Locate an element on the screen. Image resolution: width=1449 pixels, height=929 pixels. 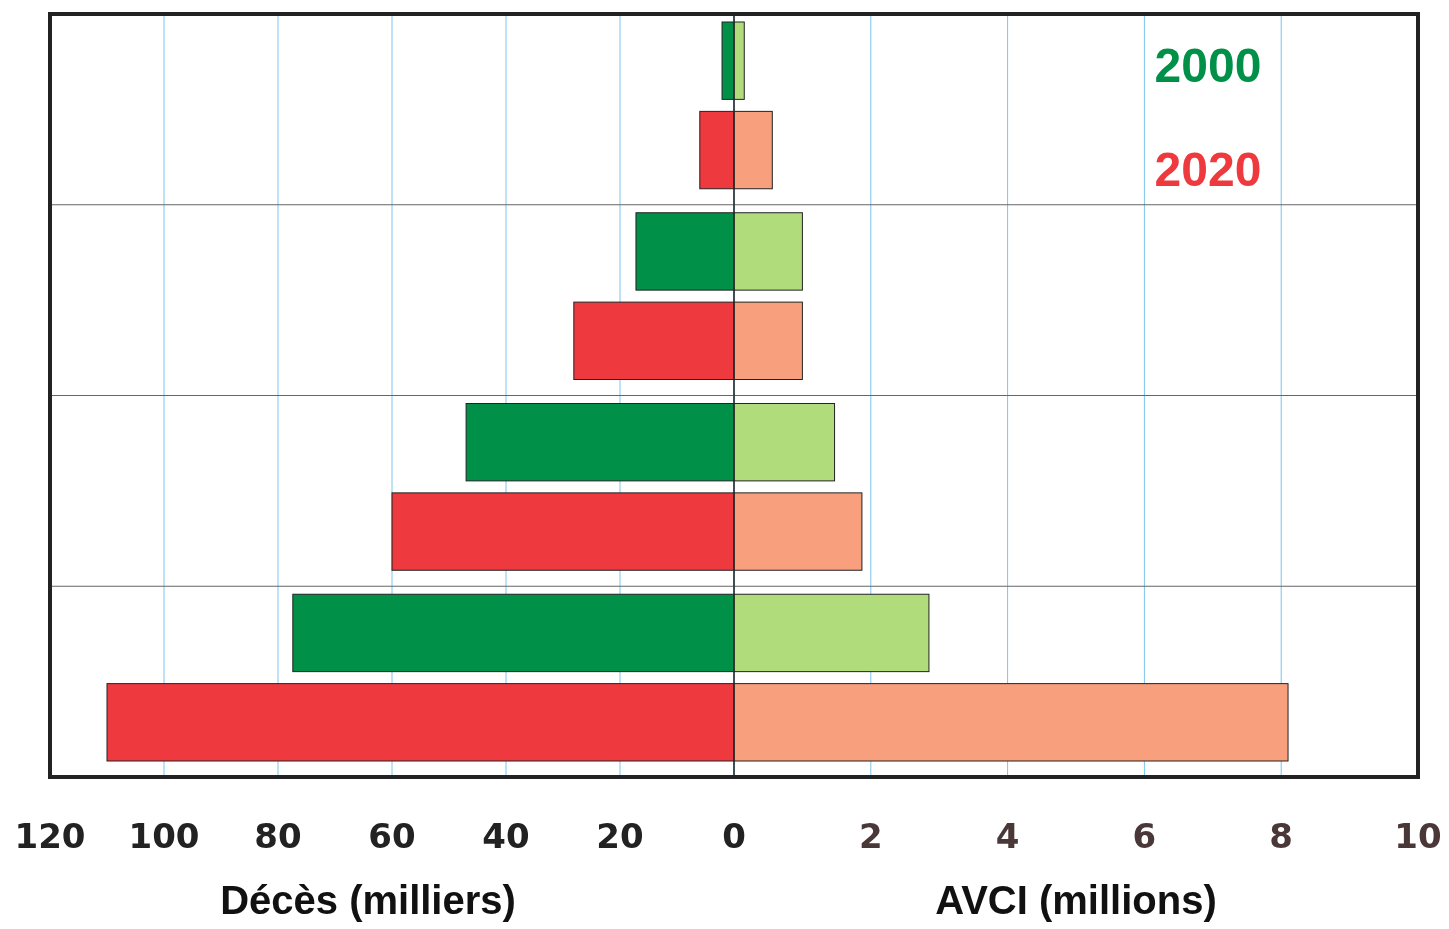
x-tick-label: 6 is located at coordinates (1144, 836).